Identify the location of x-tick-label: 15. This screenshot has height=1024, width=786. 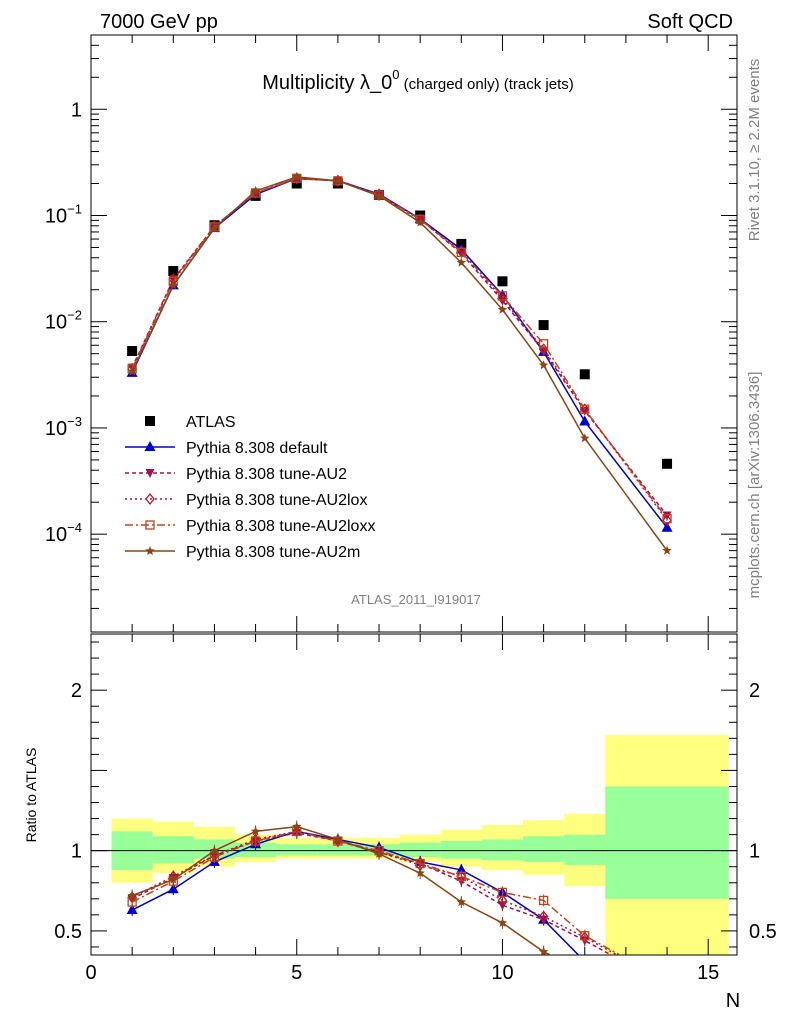
(708, 973).